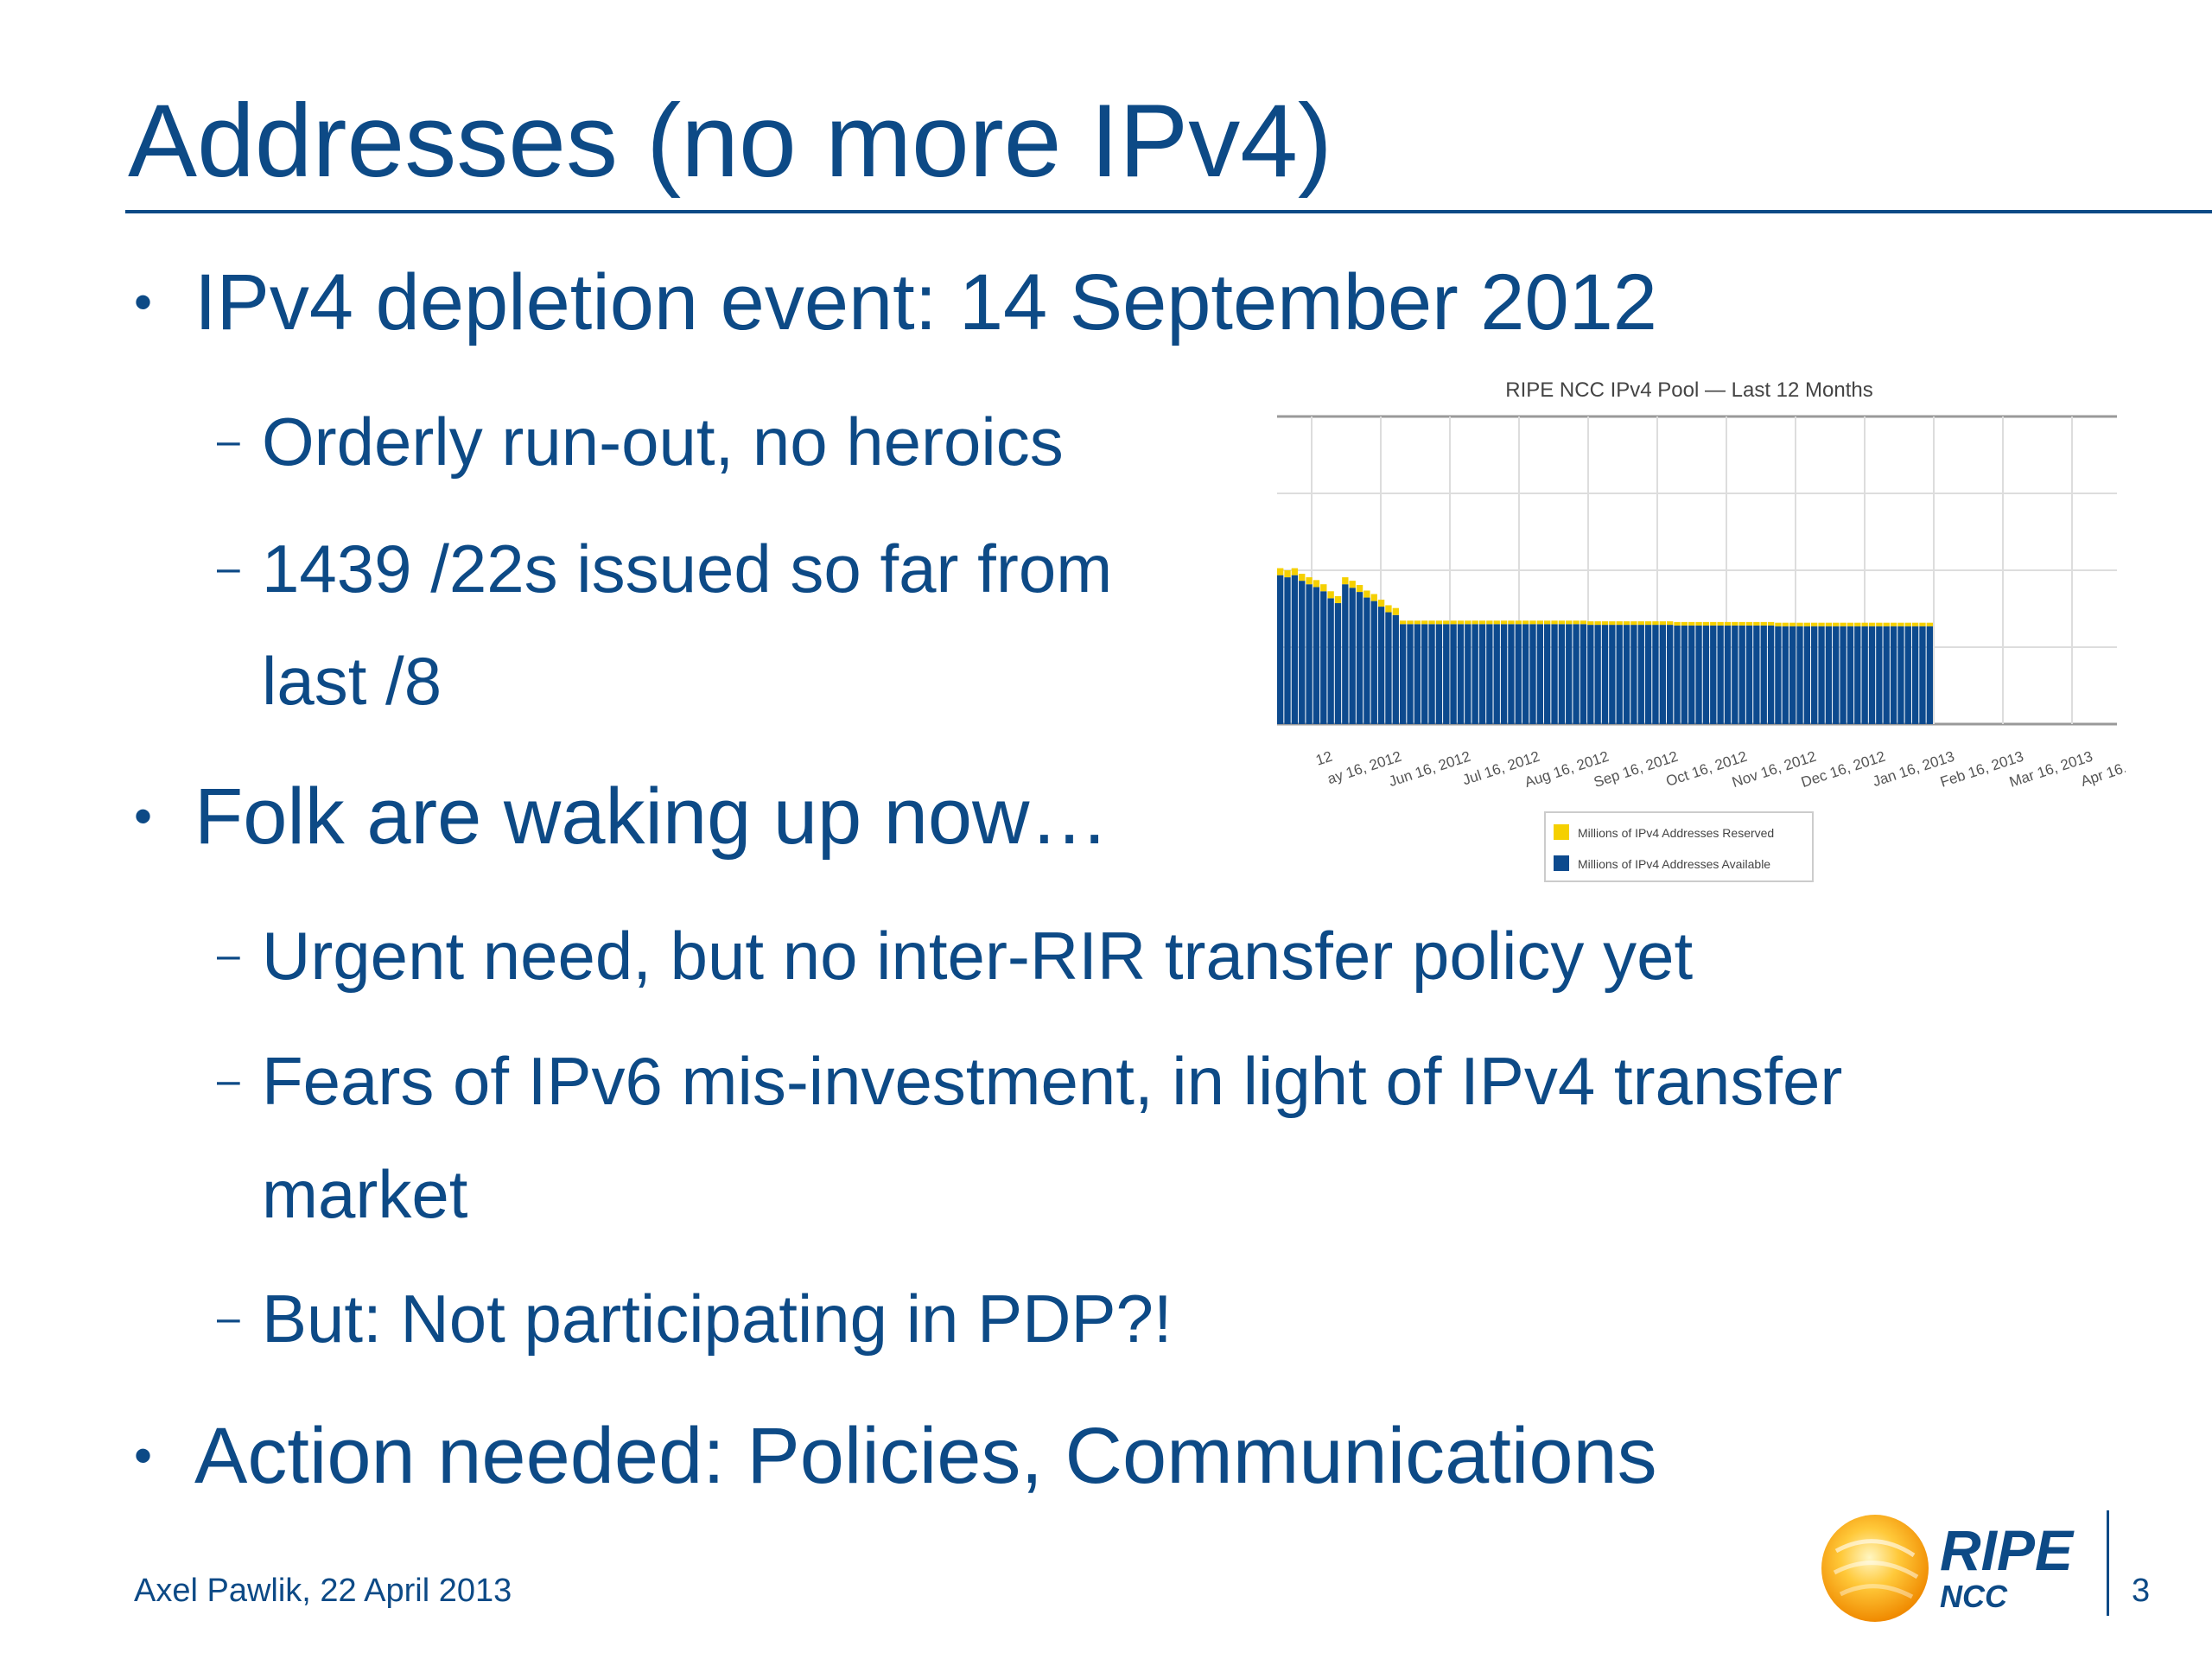 The image size is (2212, 1659). Describe the element at coordinates (1561, 863) in the screenshot. I see `legend-swatch-available` at that location.